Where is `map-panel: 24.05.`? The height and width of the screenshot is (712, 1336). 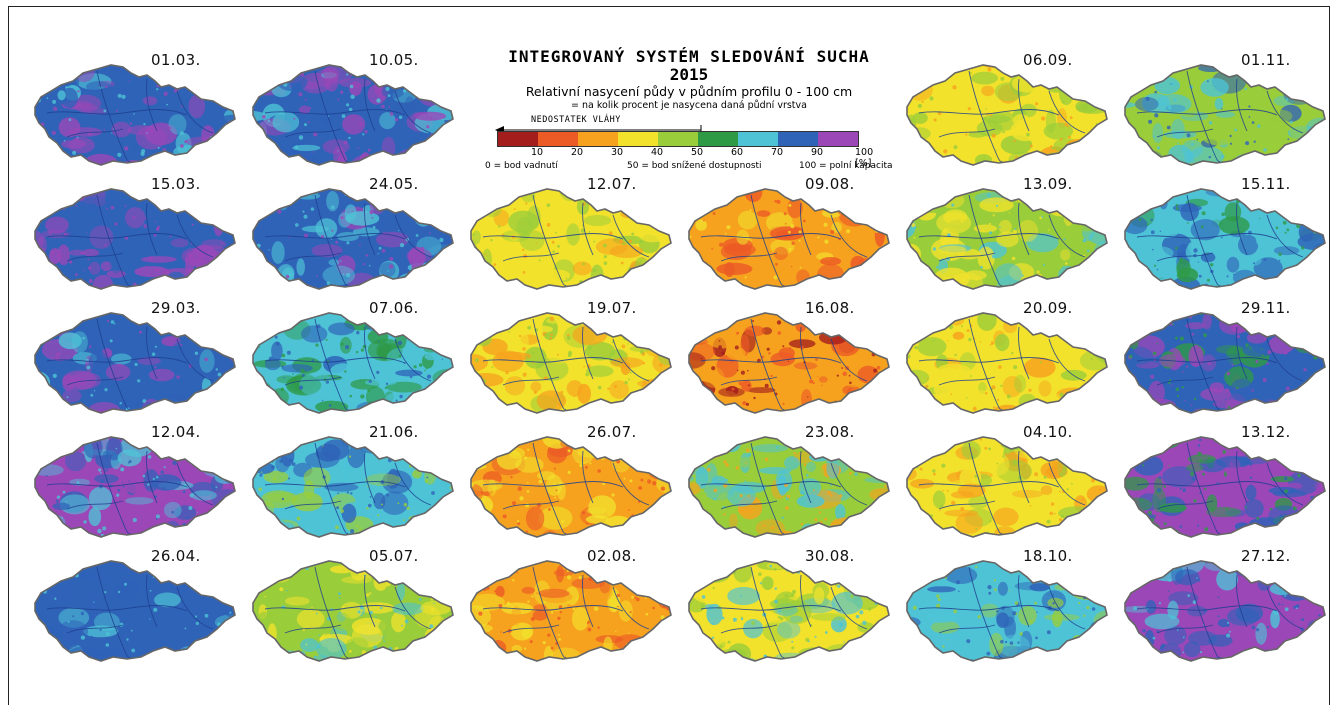 map-panel: 24.05. is located at coordinates (352, 234).